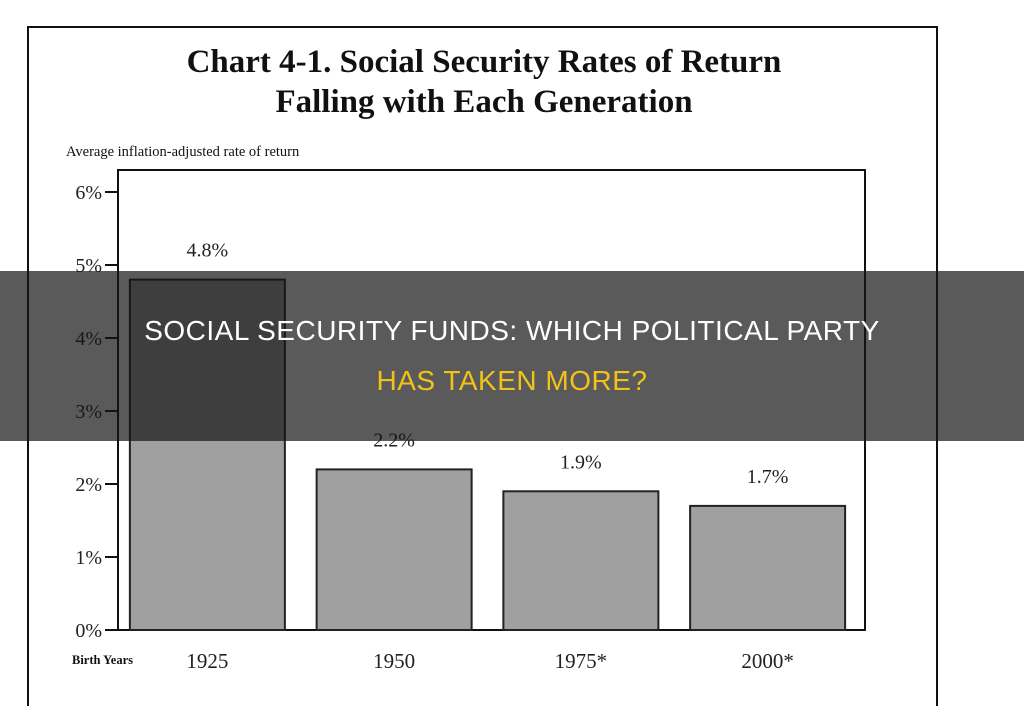  I want to click on x-tick-label: 1975*, so click(581, 661).